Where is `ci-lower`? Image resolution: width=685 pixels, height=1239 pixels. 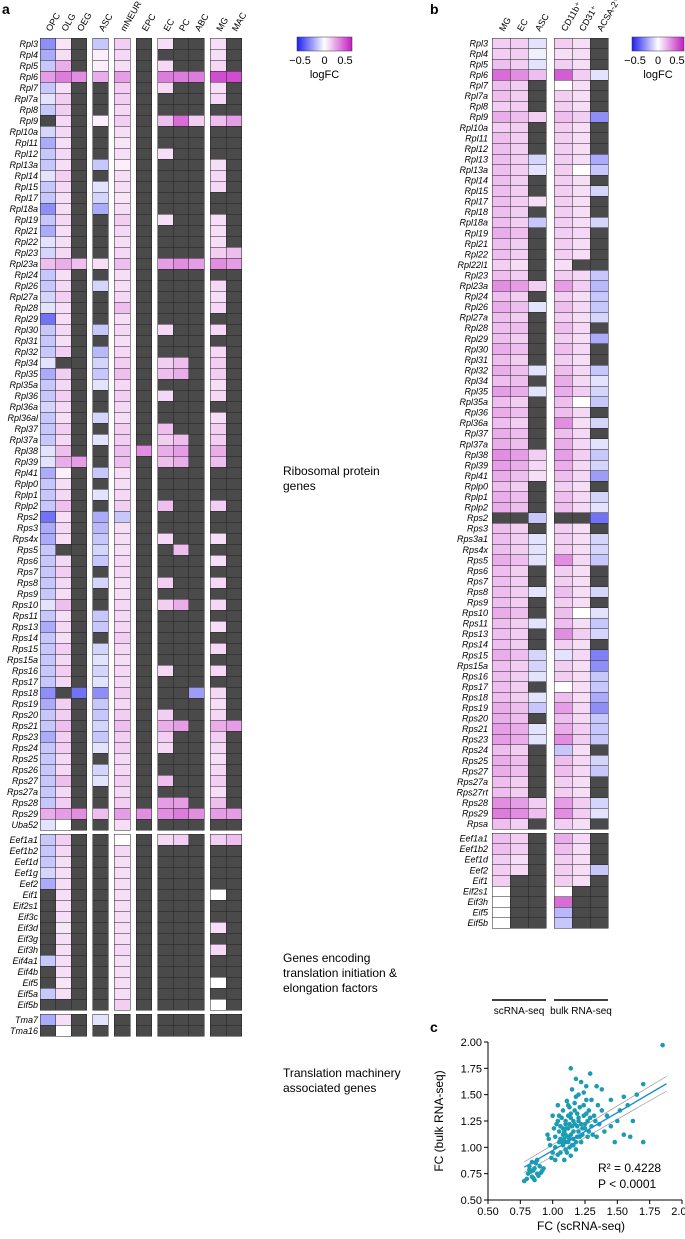
ci-lower is located at coordinates (595, 1131).